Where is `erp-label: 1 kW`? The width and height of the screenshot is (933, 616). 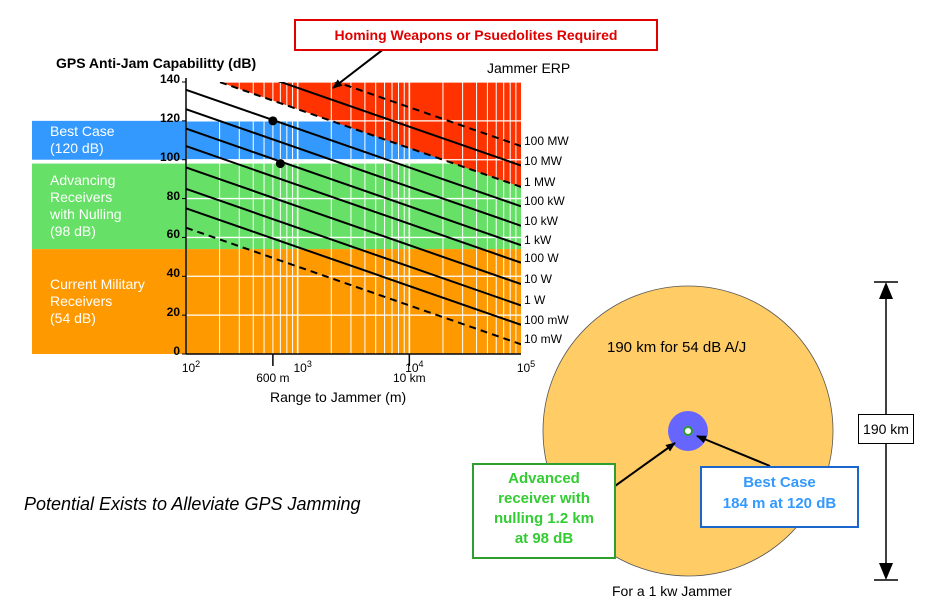
erp-label: 1 kW is located at coordinates (538, 240).